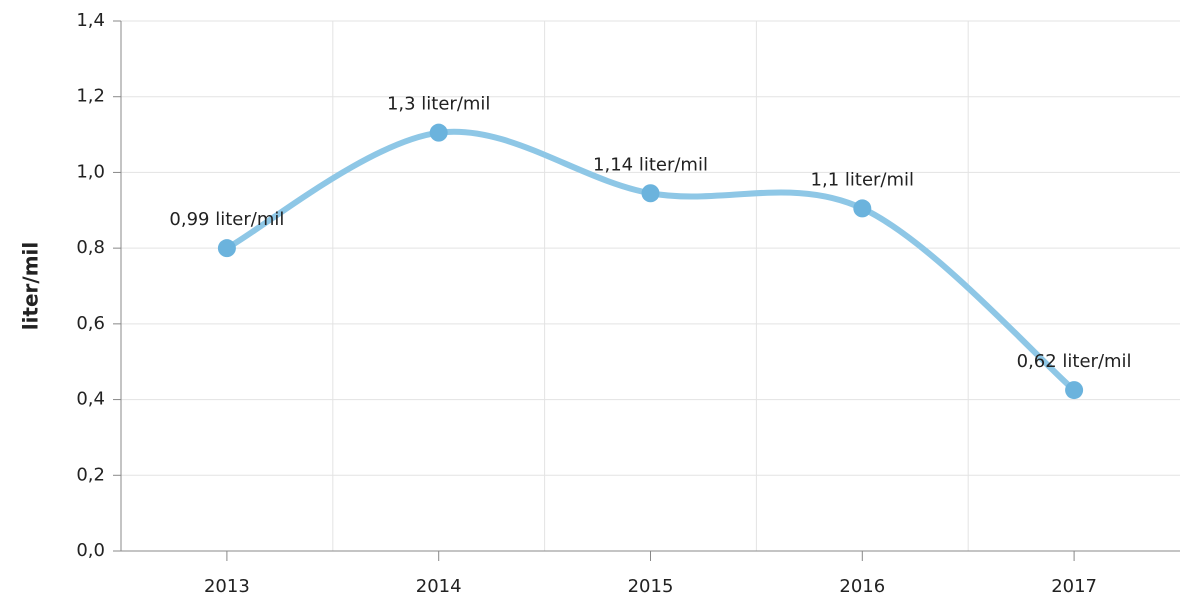  Describe the element at coordinates (90, 323) in the screenshot. I see `y-tick-label: 0,6` at that location.